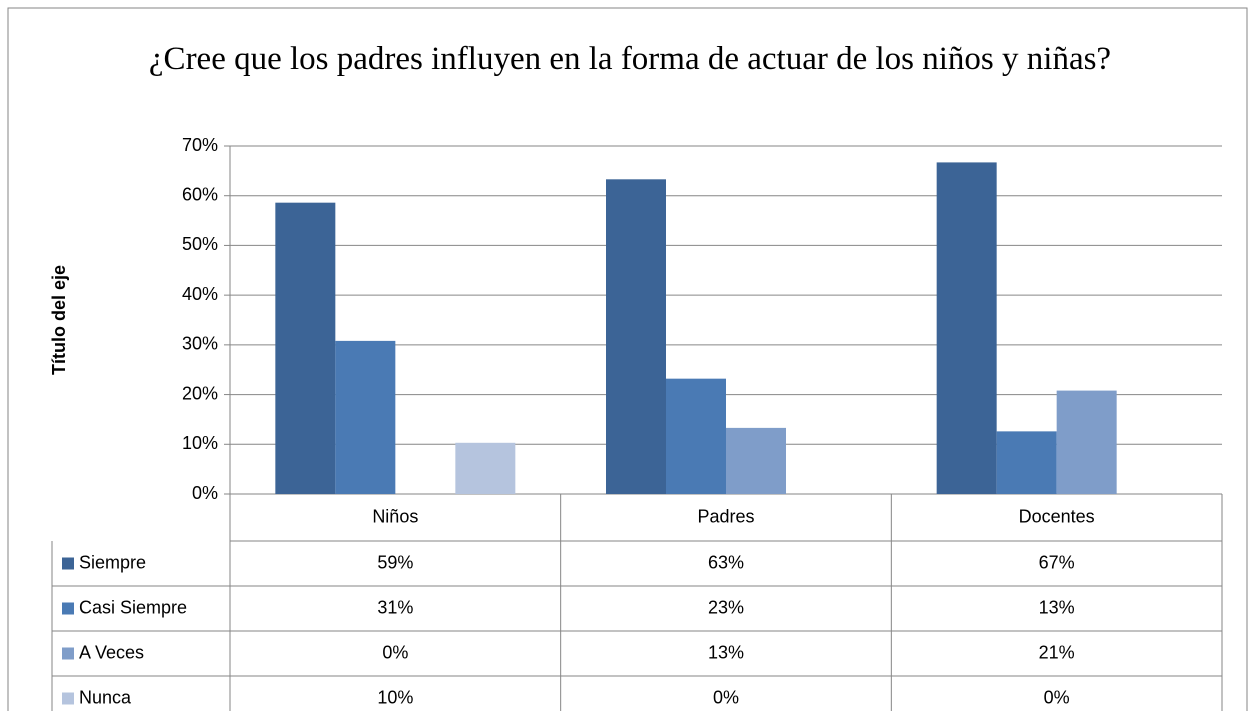 Image resolution: width=1248 pixels, height=711 pixels. Describe the element at coordinates (200, 244) in the screenshot. I see `y-tick-label: 50%` at that location.